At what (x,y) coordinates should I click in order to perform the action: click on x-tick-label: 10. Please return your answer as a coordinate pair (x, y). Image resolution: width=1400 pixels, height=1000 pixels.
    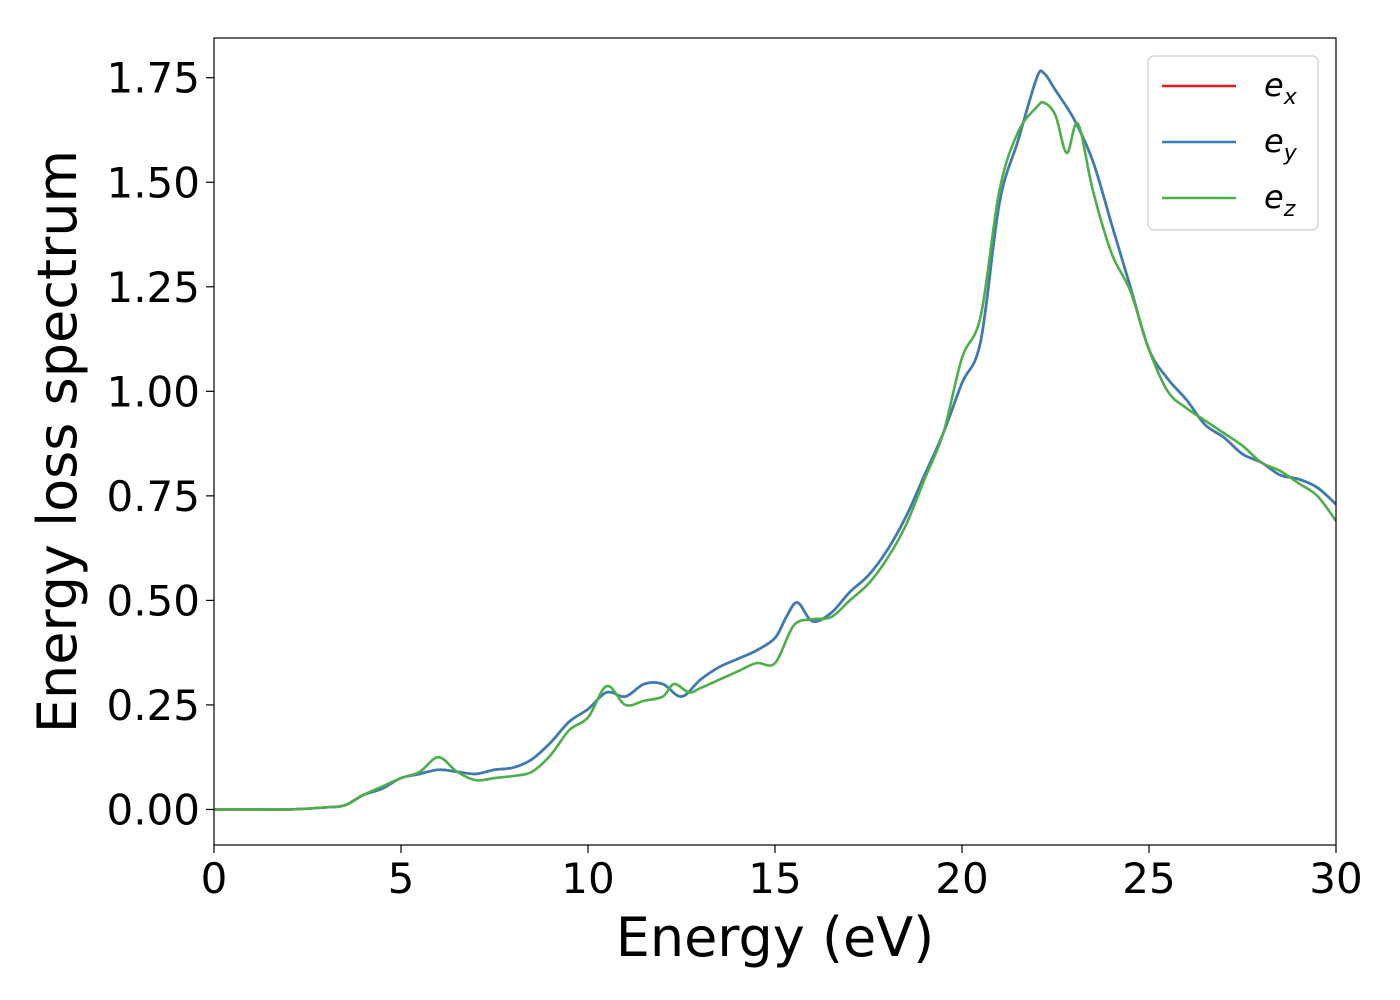
    Looking at the image, I should click on (587, 878).